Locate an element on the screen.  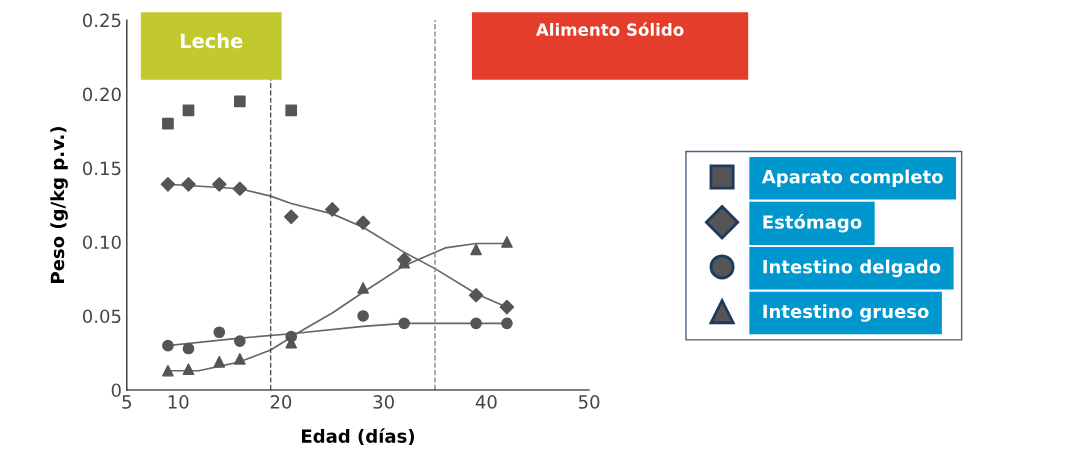
legend-label: Estómago is located at coordinates (812, 223).